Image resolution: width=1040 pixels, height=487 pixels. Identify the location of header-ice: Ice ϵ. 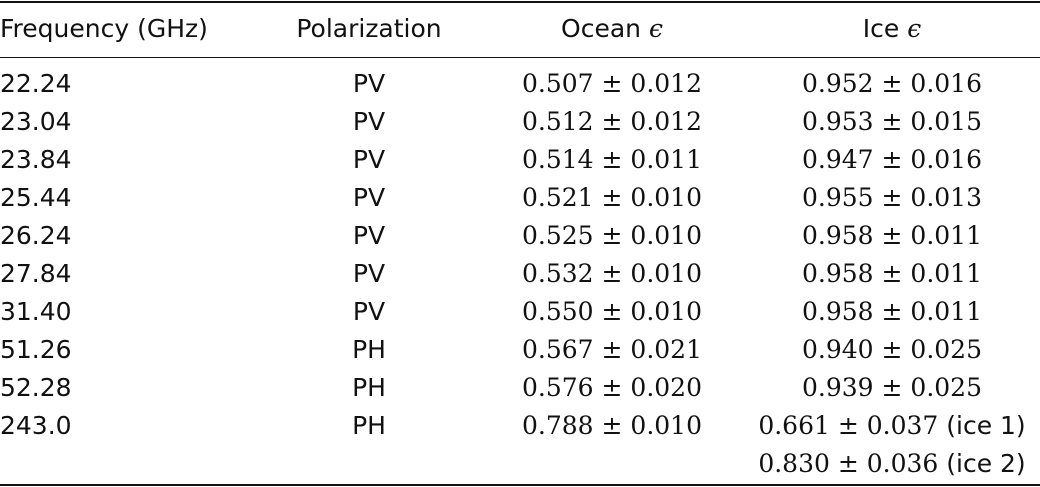
(892, 29).